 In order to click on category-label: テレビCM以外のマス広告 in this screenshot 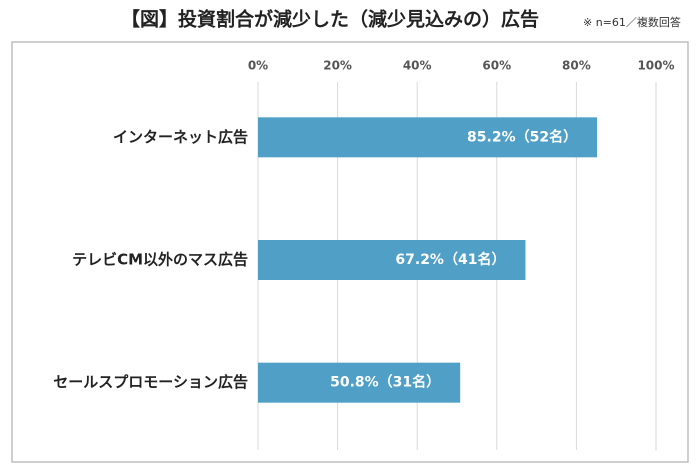, I will do `click(160, 260)`.